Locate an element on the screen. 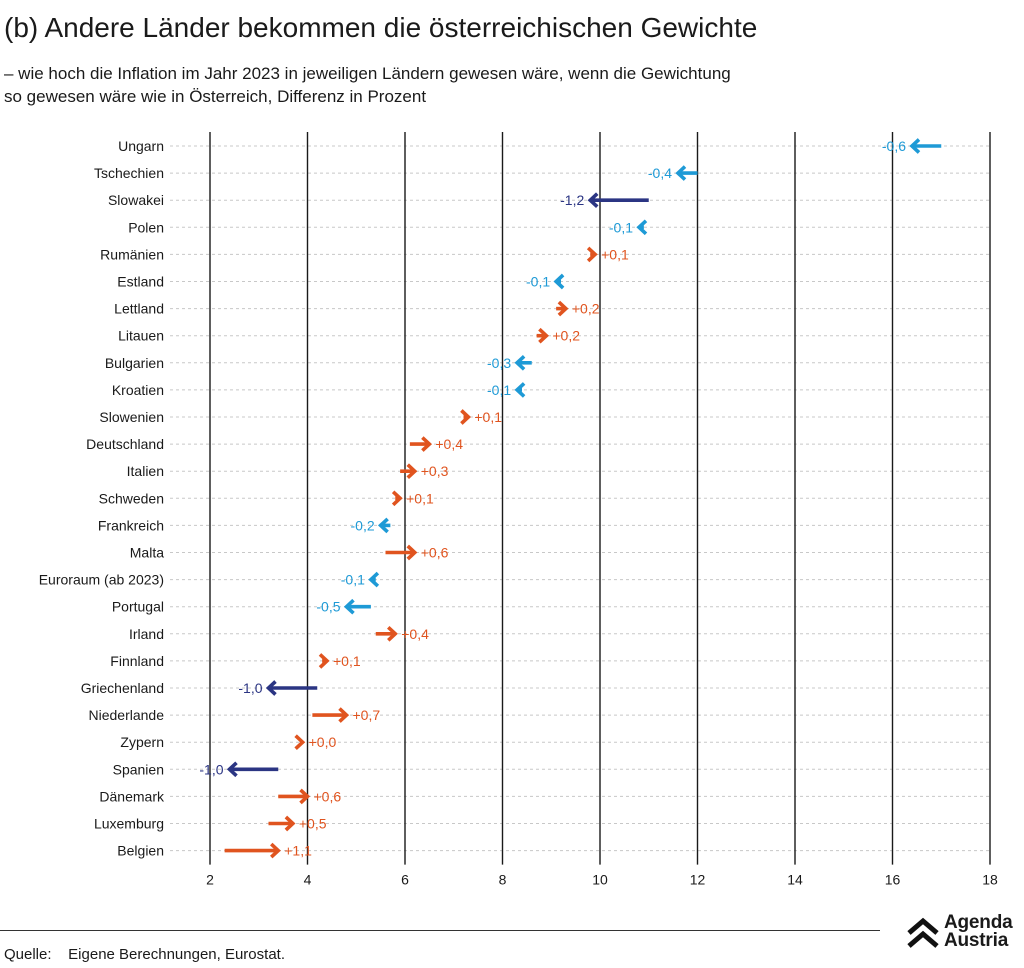 This screenshot has width=1024, height=968. category-label: Slowenien is located at coordinates (131, 417).